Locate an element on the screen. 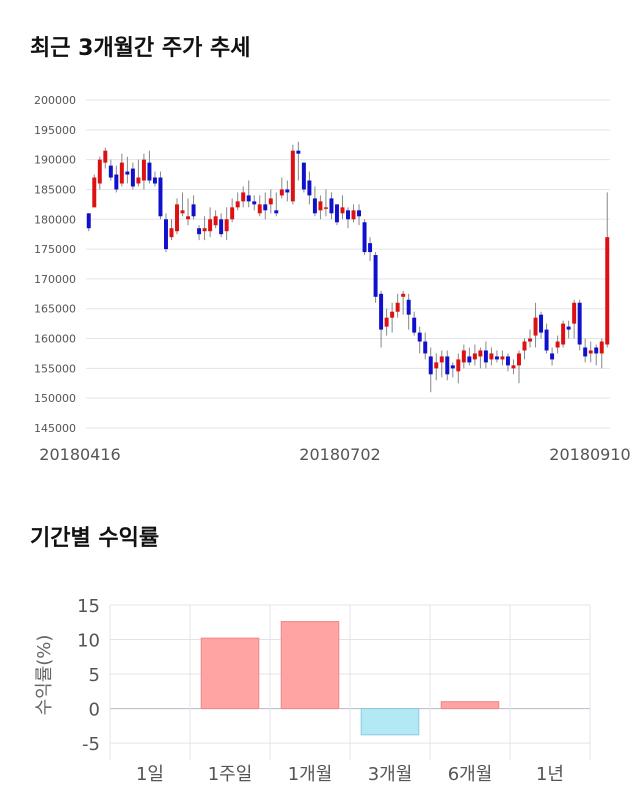 The image size is (640, 810). x-tick-label: 1개월 is located at coordinates (310, 774).